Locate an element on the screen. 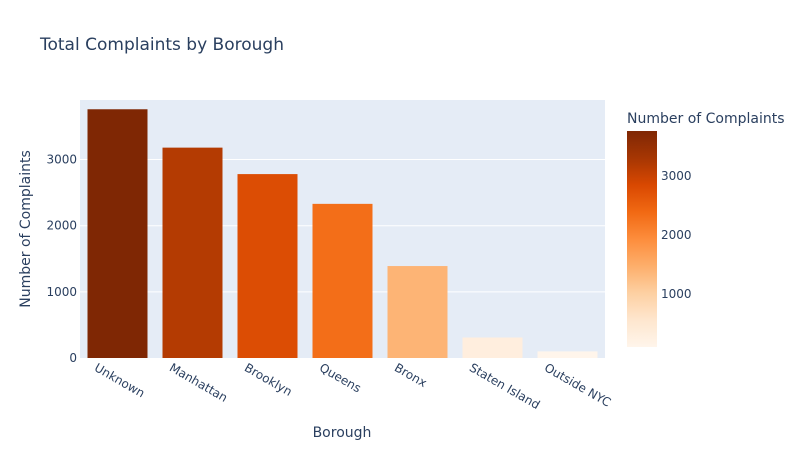  x-axis-title: Borough is located at coordinates (342, 433).